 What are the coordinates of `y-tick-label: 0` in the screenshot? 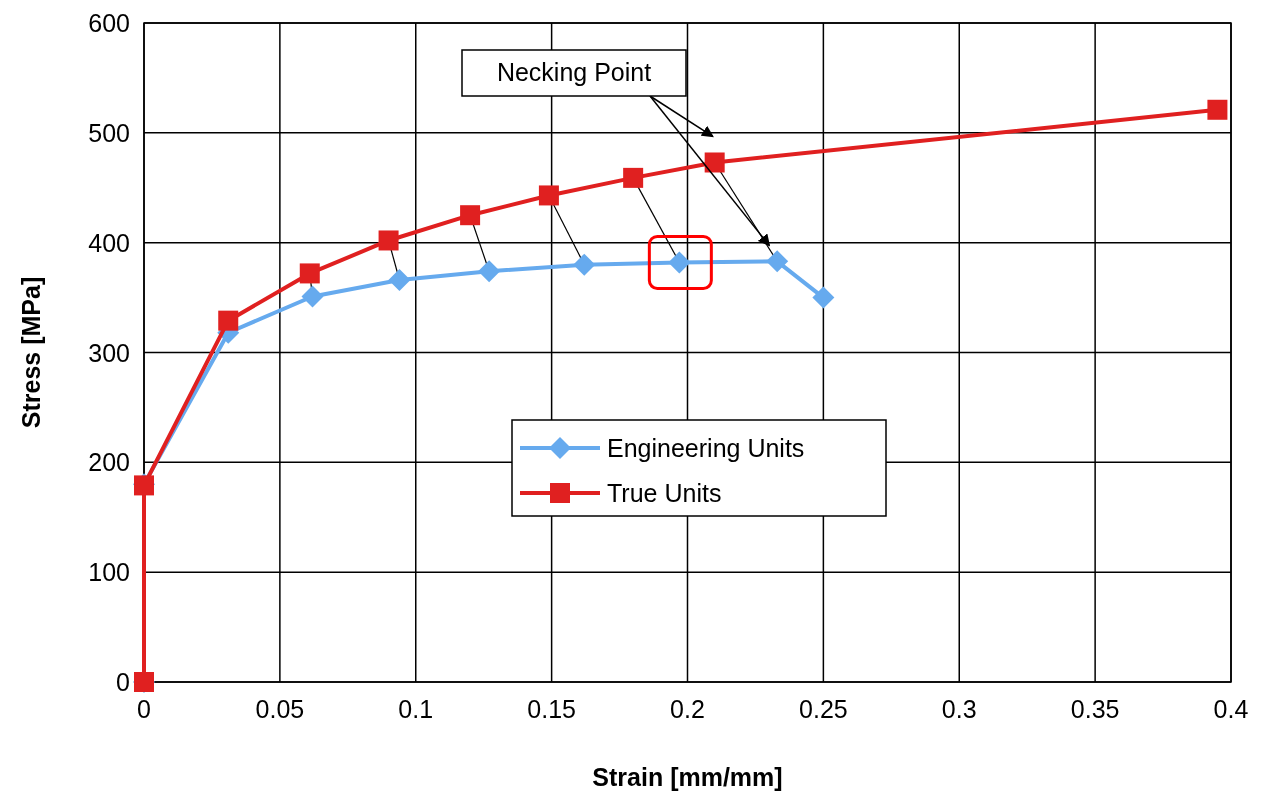 It's located at (123, 682).